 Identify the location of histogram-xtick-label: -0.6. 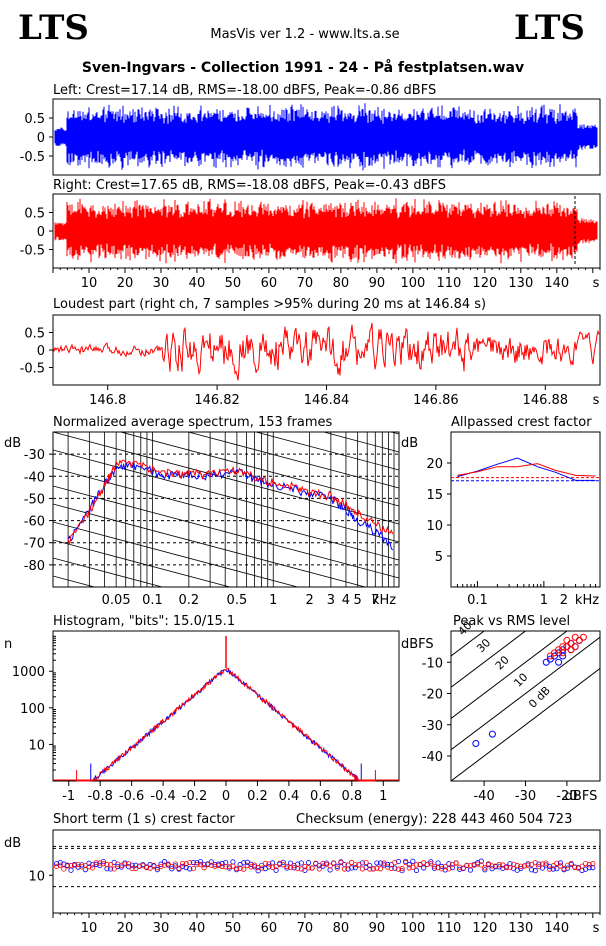
(131, 796).